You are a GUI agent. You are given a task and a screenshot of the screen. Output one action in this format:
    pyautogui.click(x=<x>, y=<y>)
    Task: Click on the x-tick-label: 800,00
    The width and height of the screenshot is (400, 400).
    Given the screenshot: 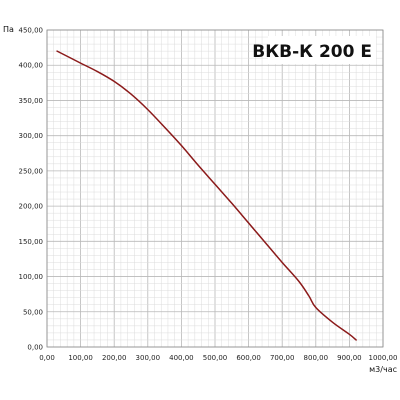 What is the action you would take?
    pyautogui.click(x=316, y=358)
    